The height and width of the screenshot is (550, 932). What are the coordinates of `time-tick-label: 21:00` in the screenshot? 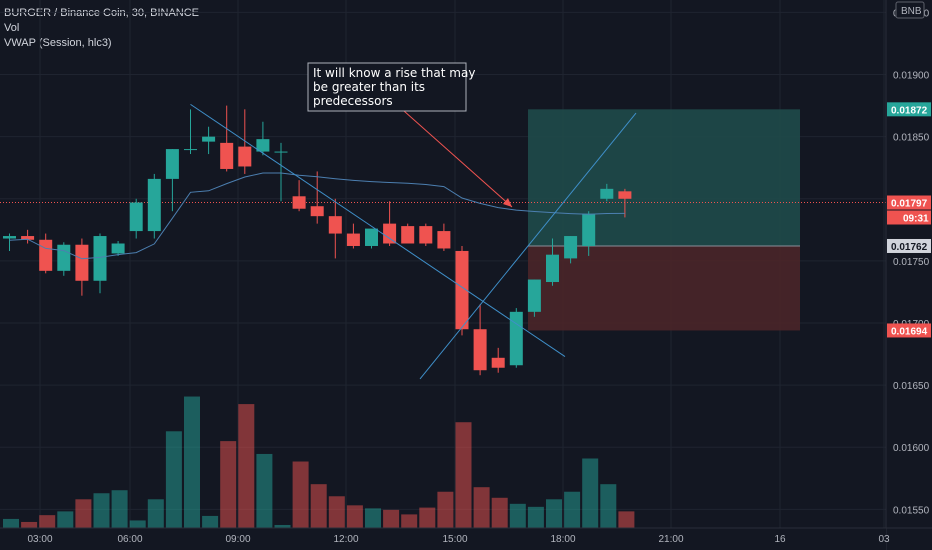 It's located at (670, 539).